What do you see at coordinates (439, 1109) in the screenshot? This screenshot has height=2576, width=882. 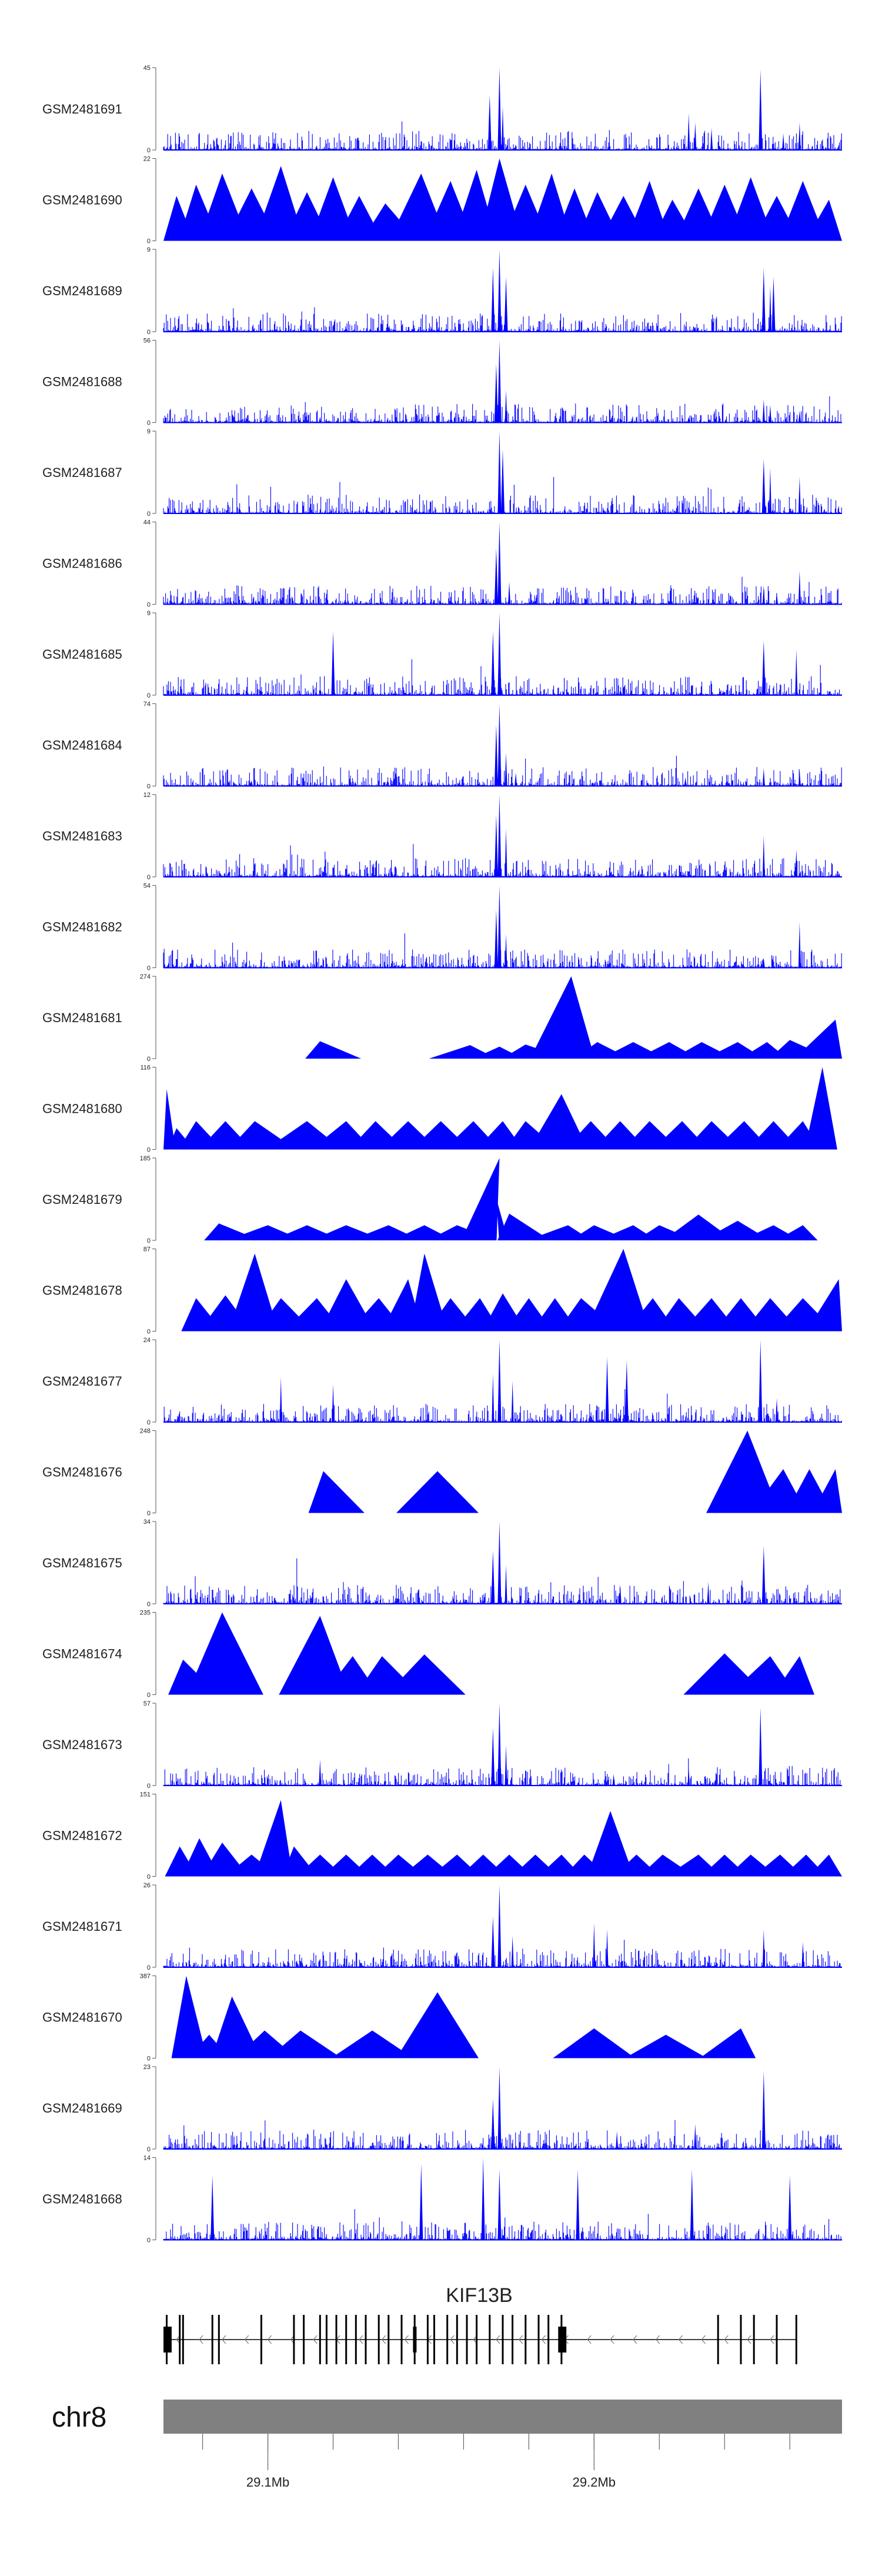 I see `track-GSM2481680: GSM2481680 116 0` at bounding box center [439, 1109].